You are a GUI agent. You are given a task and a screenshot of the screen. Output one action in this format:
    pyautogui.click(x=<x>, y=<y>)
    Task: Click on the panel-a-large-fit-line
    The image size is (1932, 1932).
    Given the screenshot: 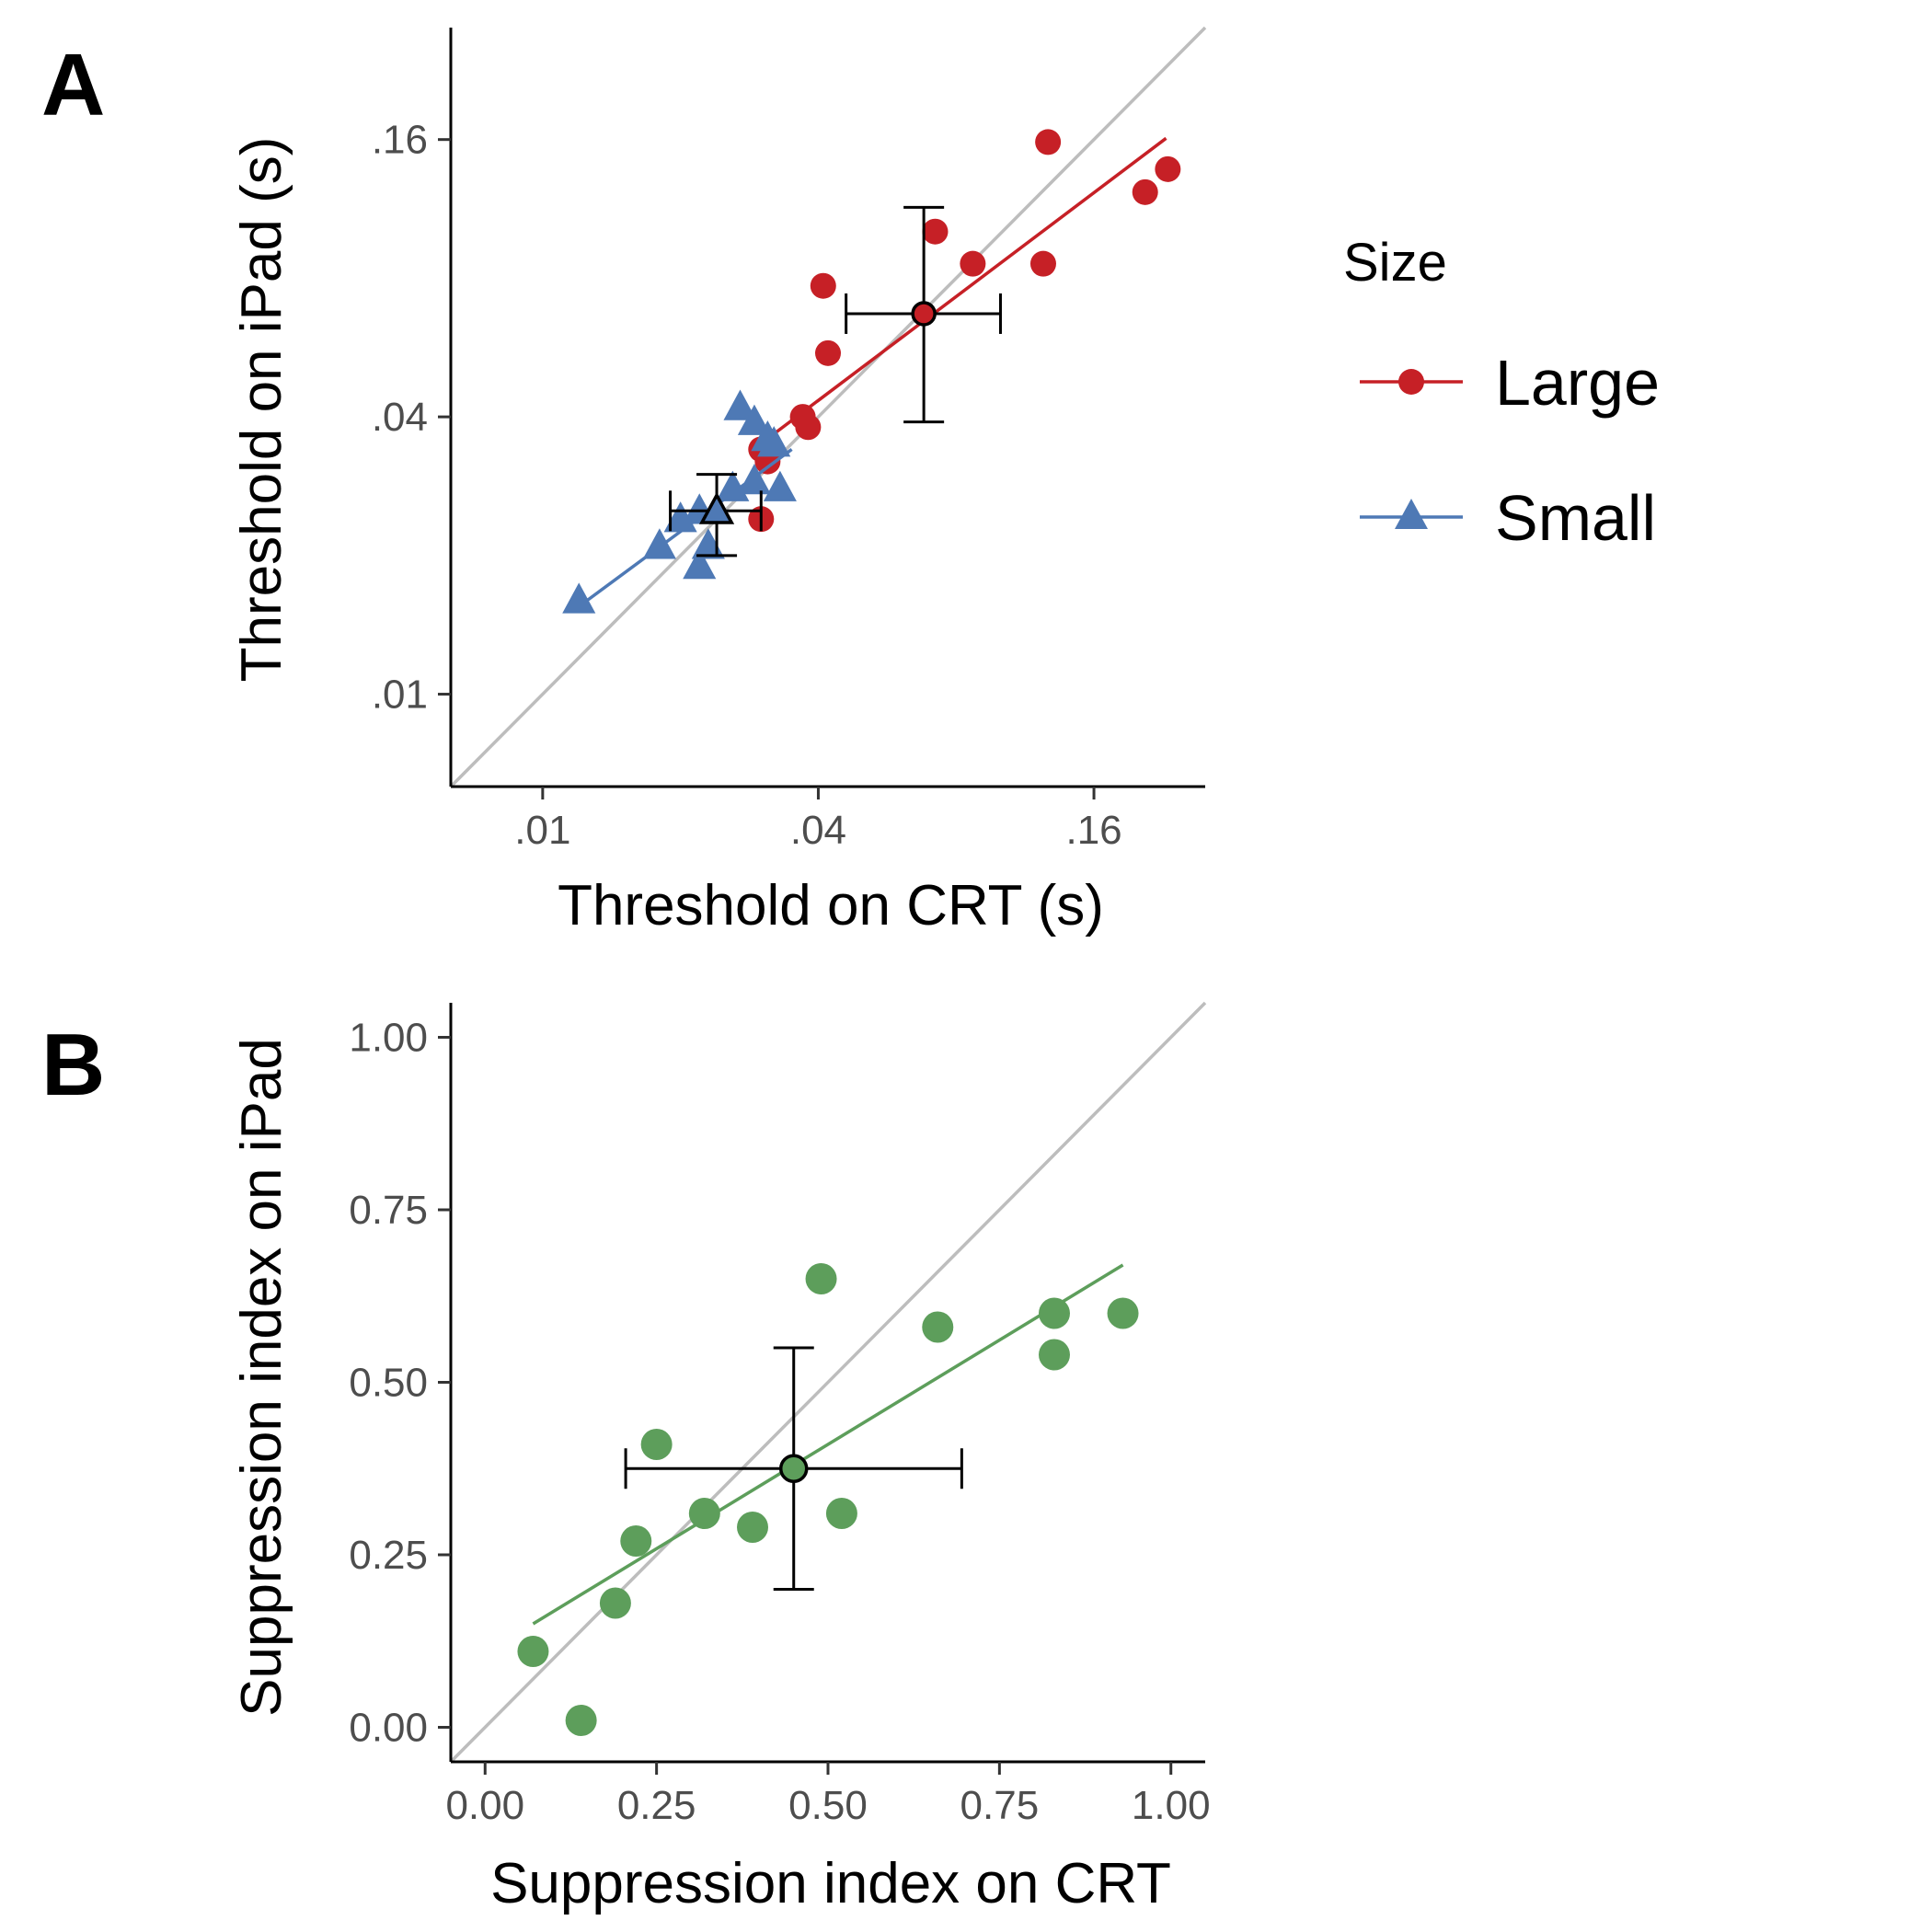 What is the action you would take?
    pyautogui.click(x=963, y=290)
    